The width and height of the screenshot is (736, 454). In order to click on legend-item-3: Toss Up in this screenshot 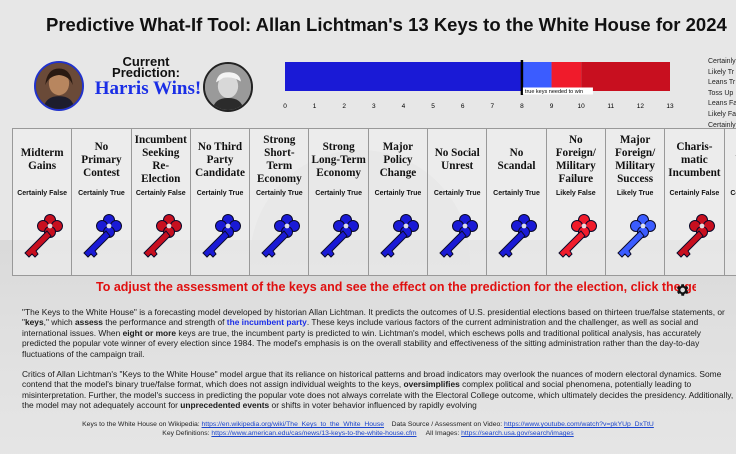, I will do `click(721, 93)`.